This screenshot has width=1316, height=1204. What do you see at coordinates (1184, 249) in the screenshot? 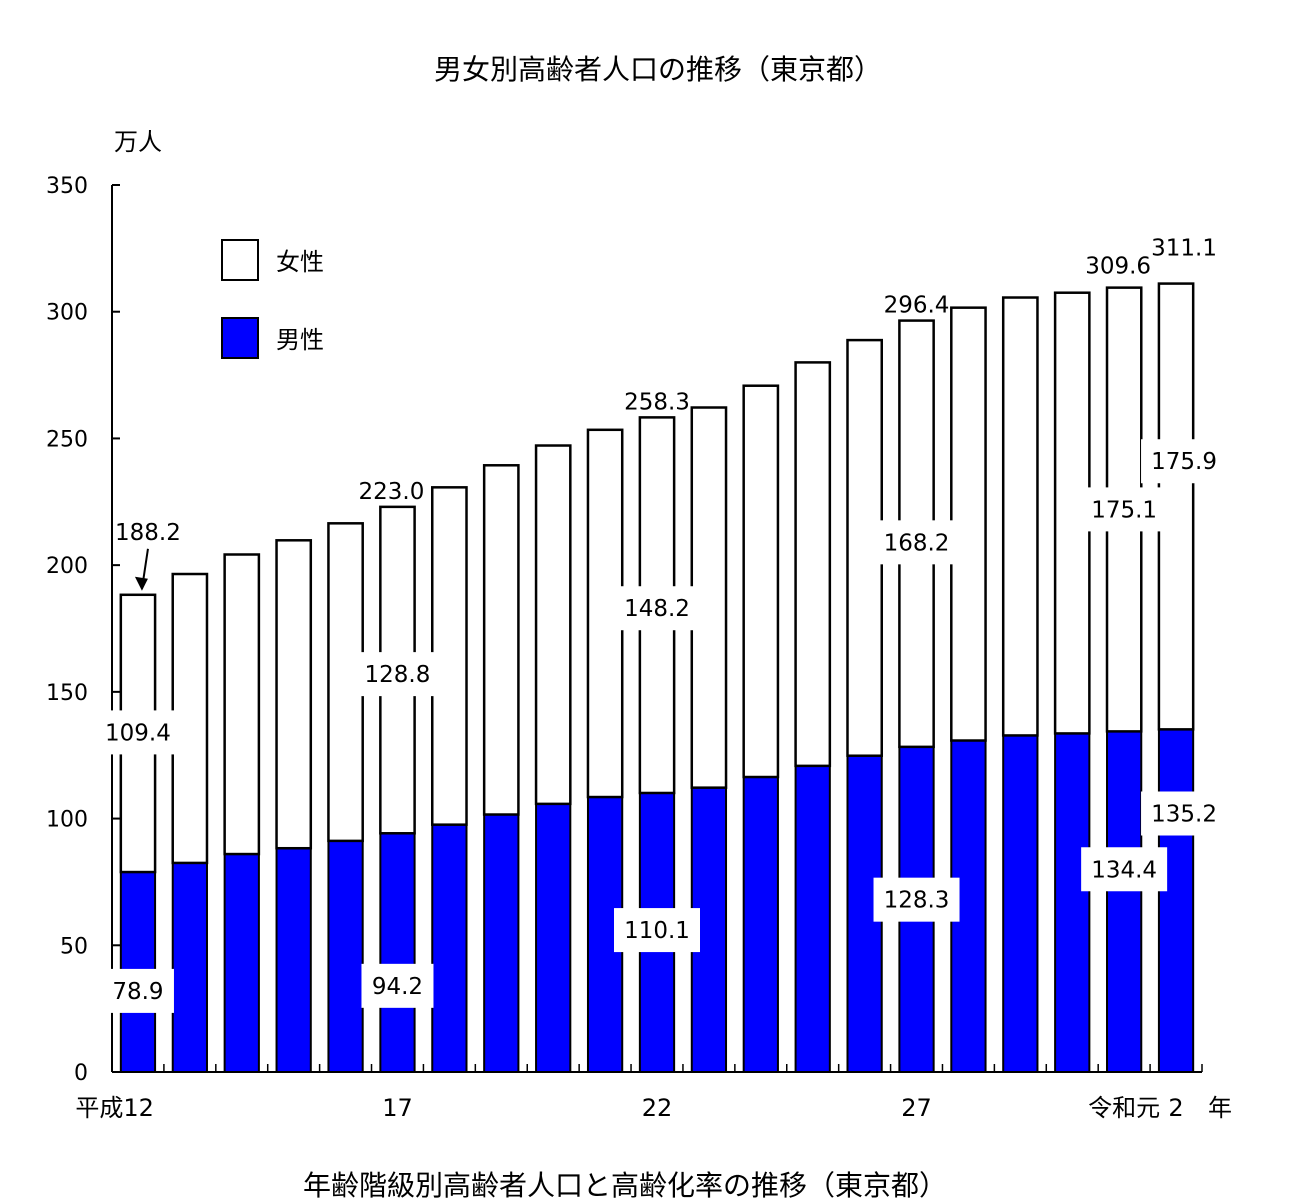
I see `total-label-20: 311.1` at bounding box center [1184, 249].